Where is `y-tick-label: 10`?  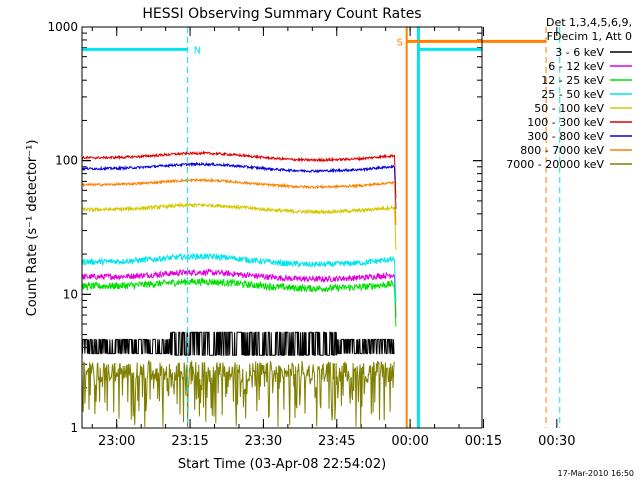
y-tick-label: 10 is located at coordinates (70, 294).